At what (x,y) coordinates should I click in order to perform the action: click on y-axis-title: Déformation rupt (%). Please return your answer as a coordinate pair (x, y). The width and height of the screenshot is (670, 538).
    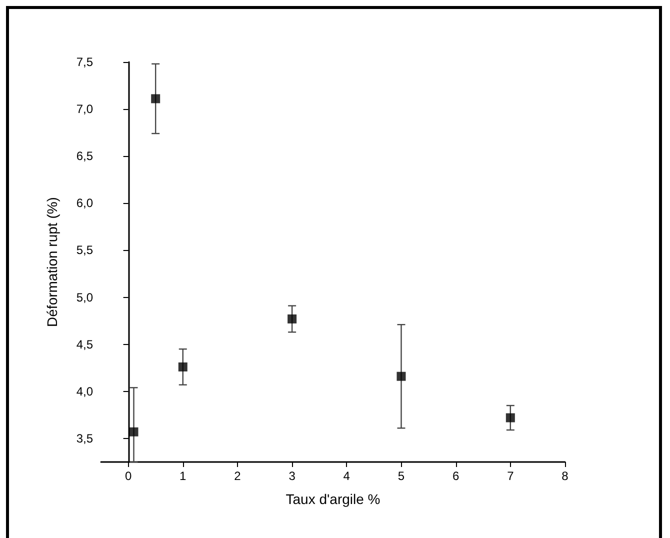
    Looking at the image, I should click on (52, 262).